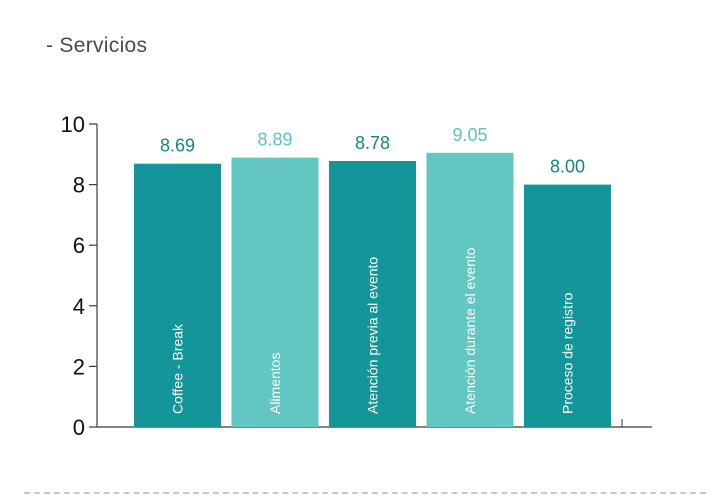 This screenshot has width=720, height=502. I want to click on bar-value-label: 8.00, so click(567, 167).